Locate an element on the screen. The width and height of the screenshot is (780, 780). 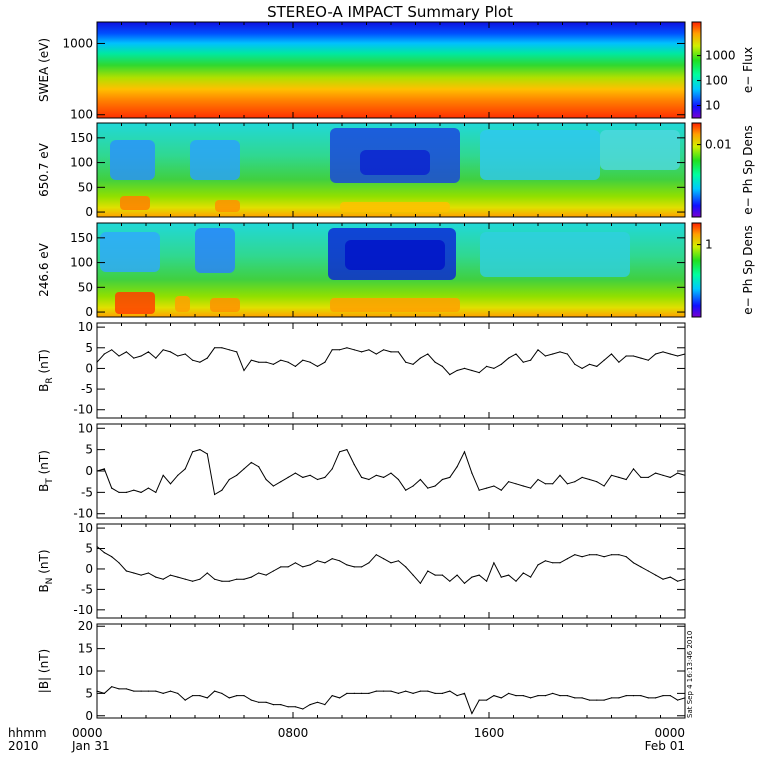
pad246-ytick-label-2: 100 is located at coordinates (81, 263).